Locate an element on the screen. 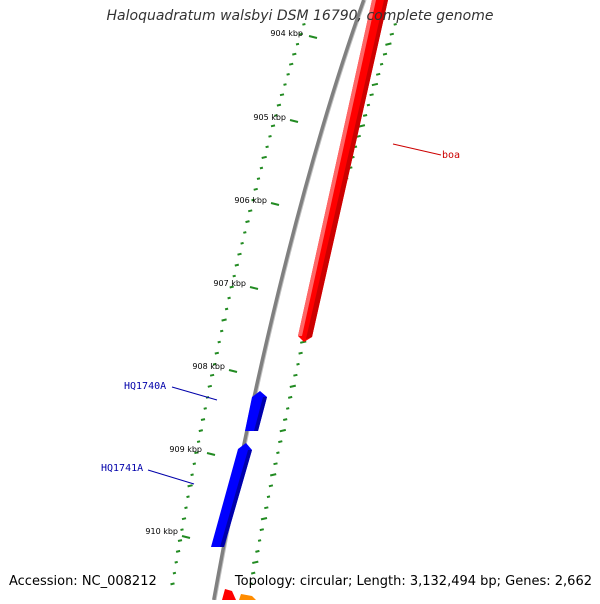 The image size is (600, 604). label-line-hq1740a is located at coordinates (194, 393).